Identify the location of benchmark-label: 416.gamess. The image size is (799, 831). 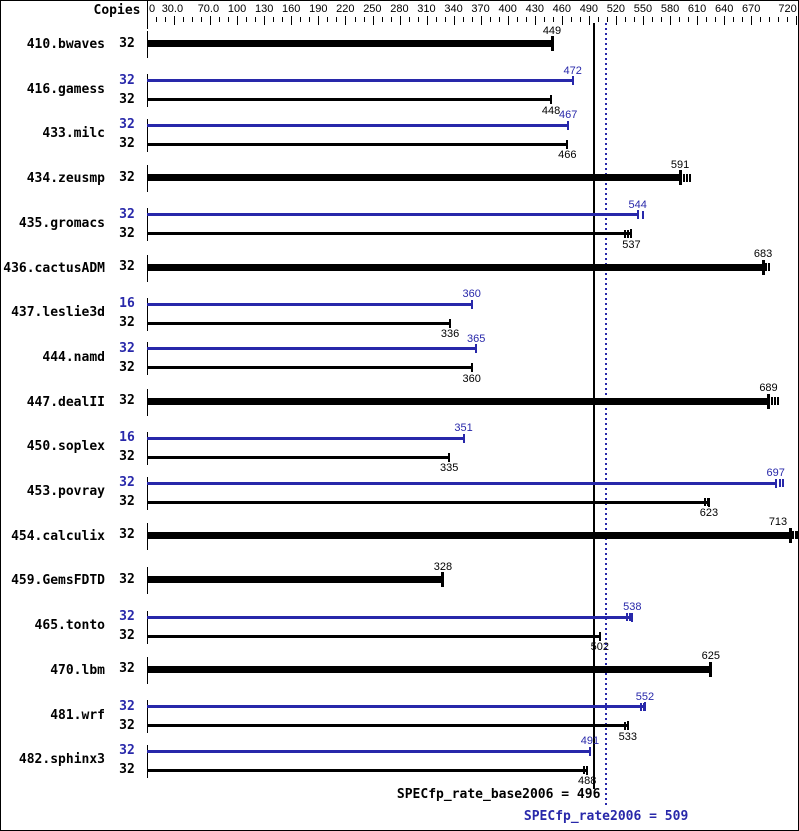
(65, 89).